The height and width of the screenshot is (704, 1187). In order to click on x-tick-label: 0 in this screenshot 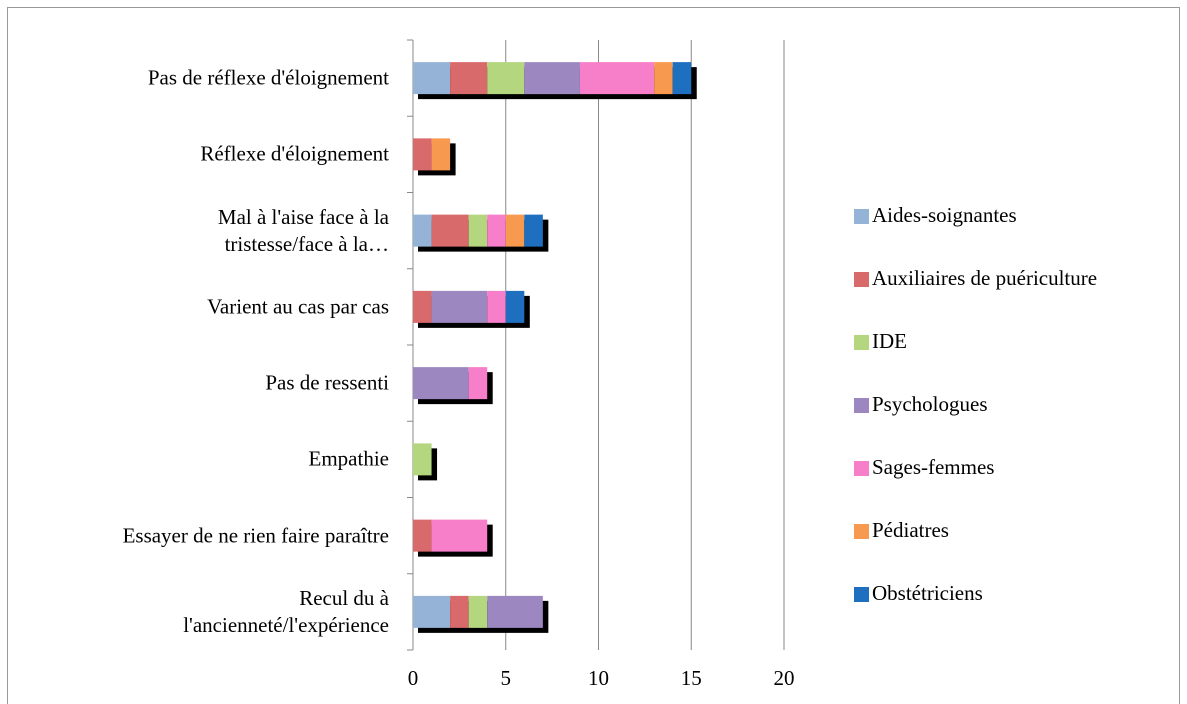, I will do `click(413, 678)`.